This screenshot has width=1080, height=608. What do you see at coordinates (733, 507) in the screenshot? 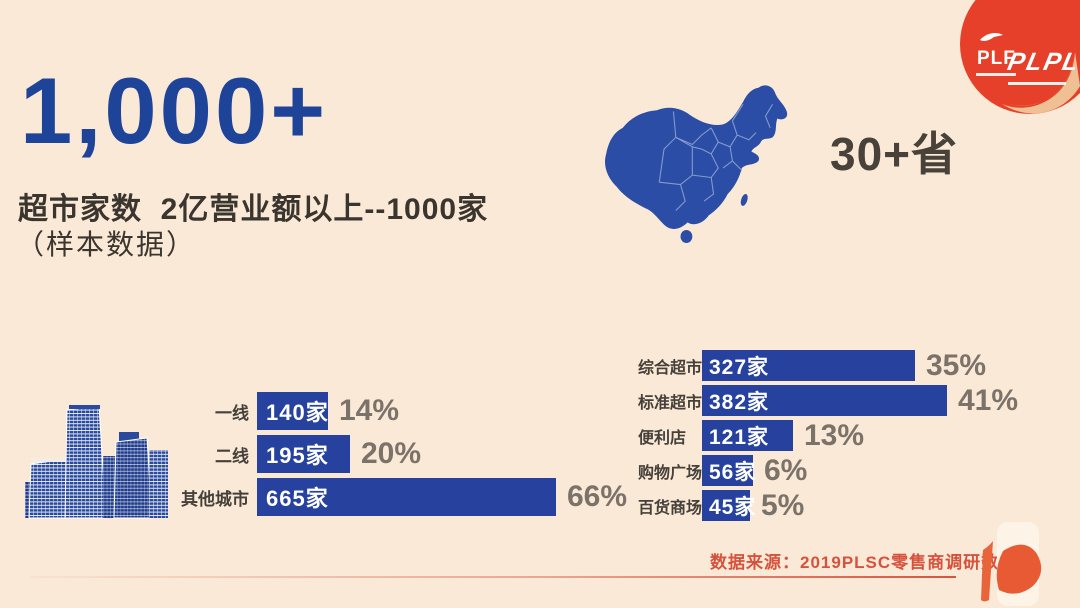
I see `bar-value-label: 45家` at bounding box center [733, 507].